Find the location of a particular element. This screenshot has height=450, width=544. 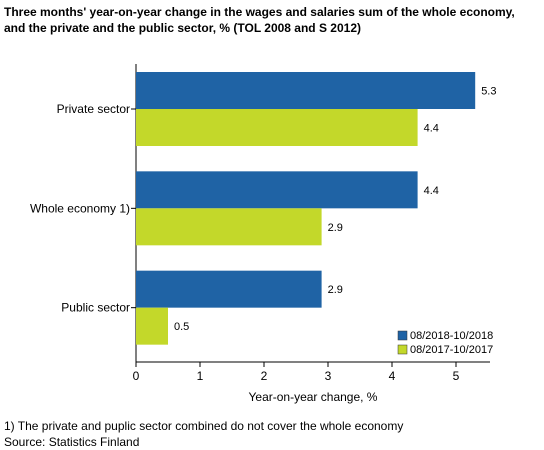

data-label: 0.5 is located at coordinates (181, 327).